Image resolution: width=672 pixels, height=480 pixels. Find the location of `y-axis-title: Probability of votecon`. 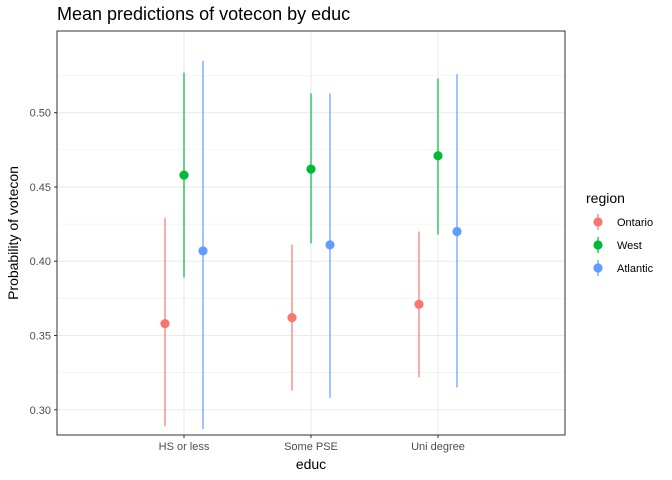

y-axis-title: Probability of votecon is located at coordinates (13, 233).